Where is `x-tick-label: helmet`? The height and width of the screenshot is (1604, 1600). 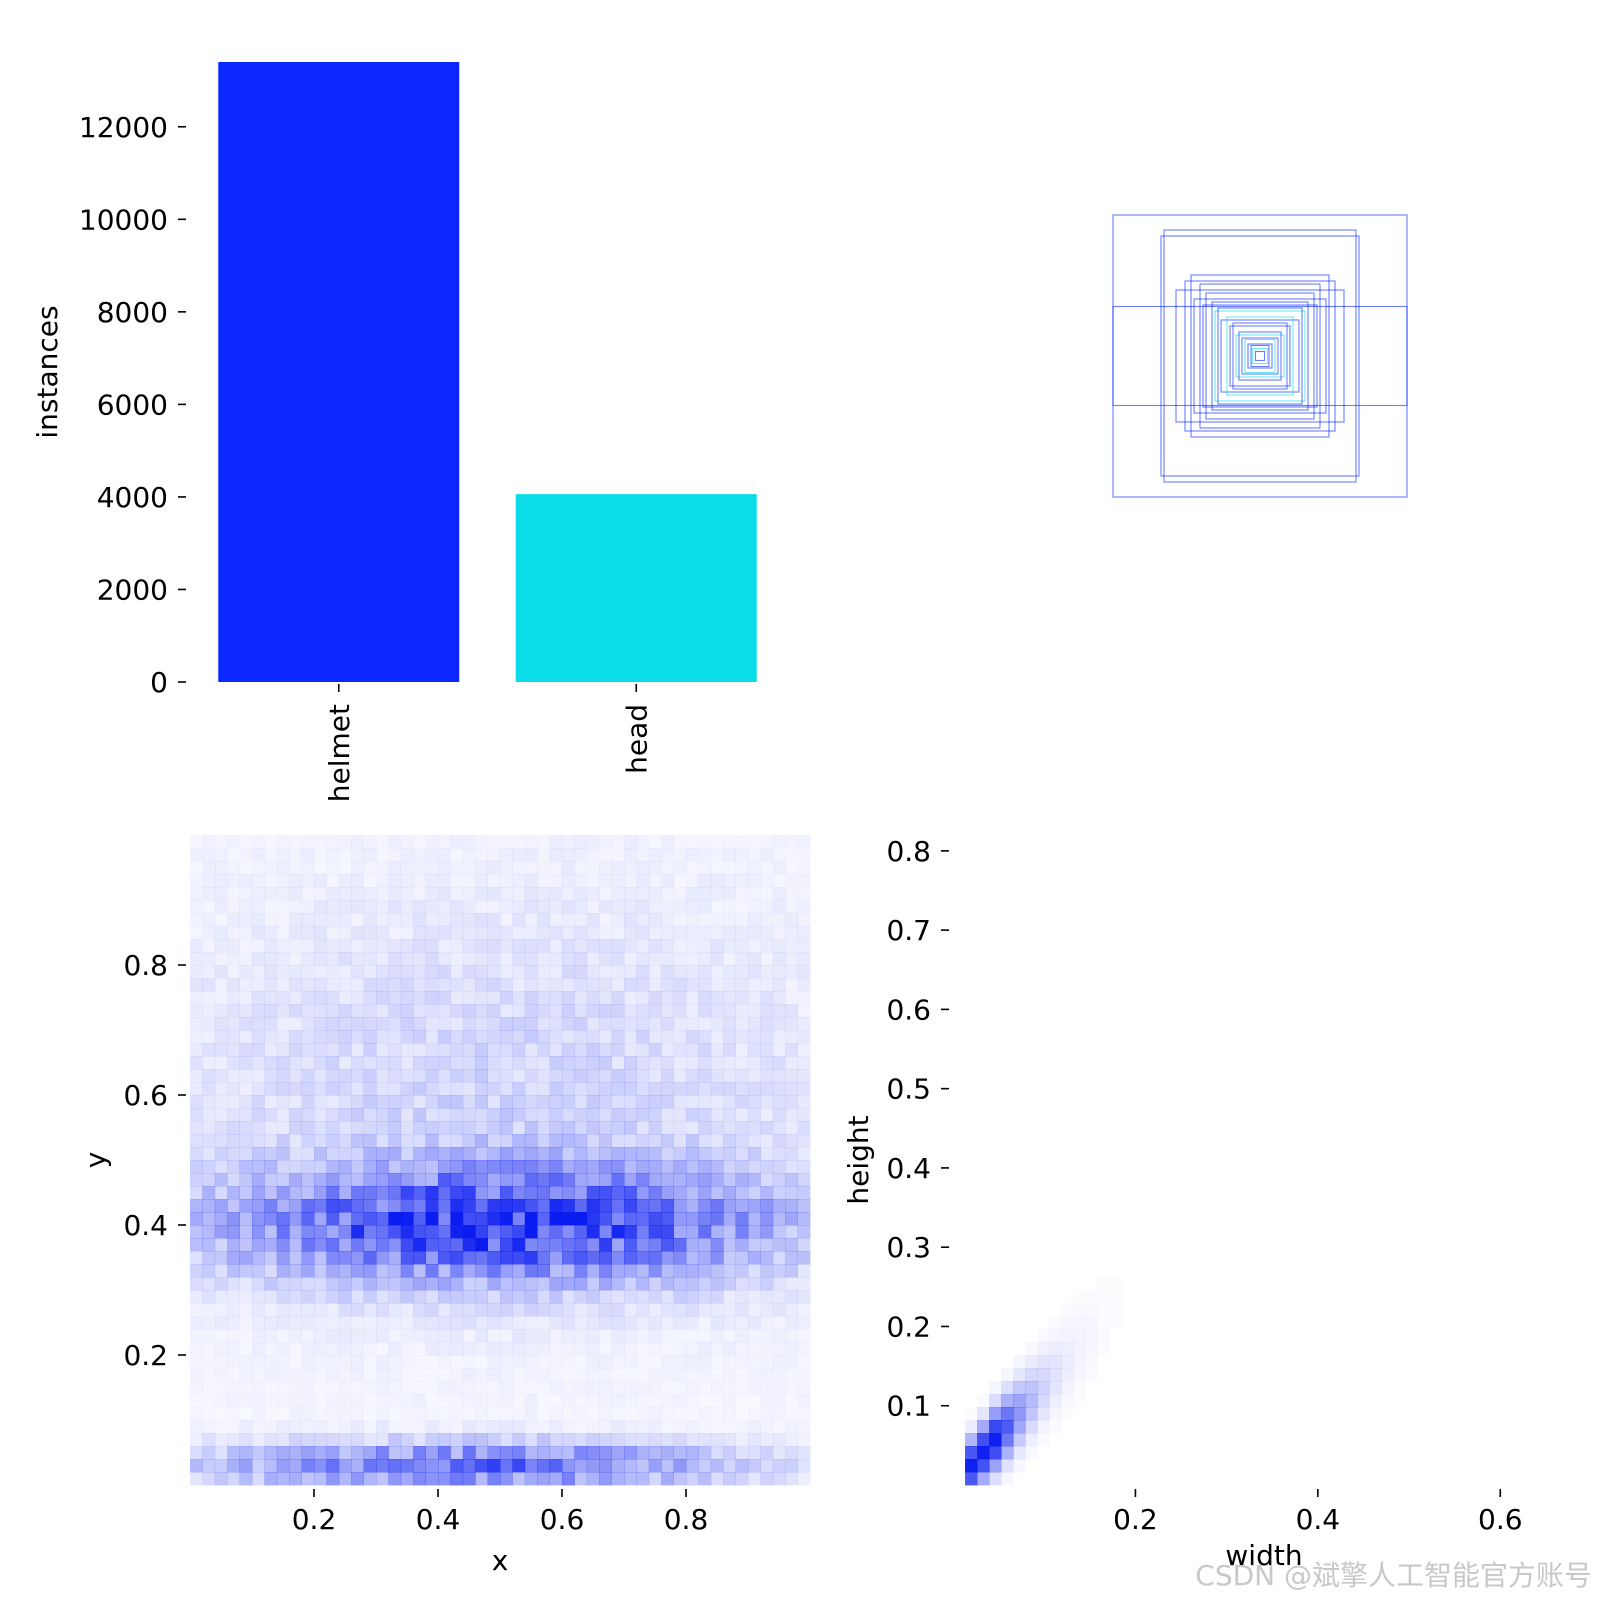
x-tick-label: helmet is located at coordinates (339, 753).